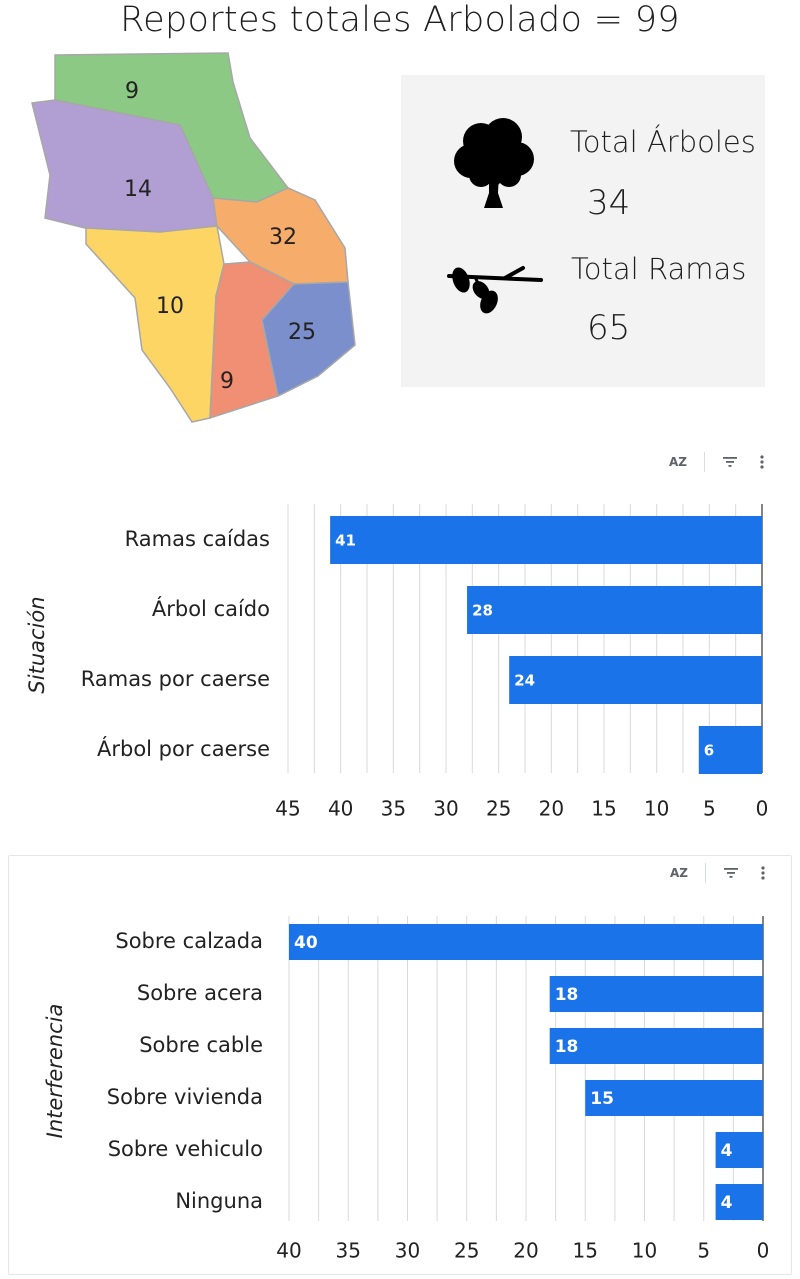 This screenshot has height=1279, width=800. What do you see at coordinates (283, 237) in the screenshot?
I see `map-region-value: 32` at bounding box center [283, 237].